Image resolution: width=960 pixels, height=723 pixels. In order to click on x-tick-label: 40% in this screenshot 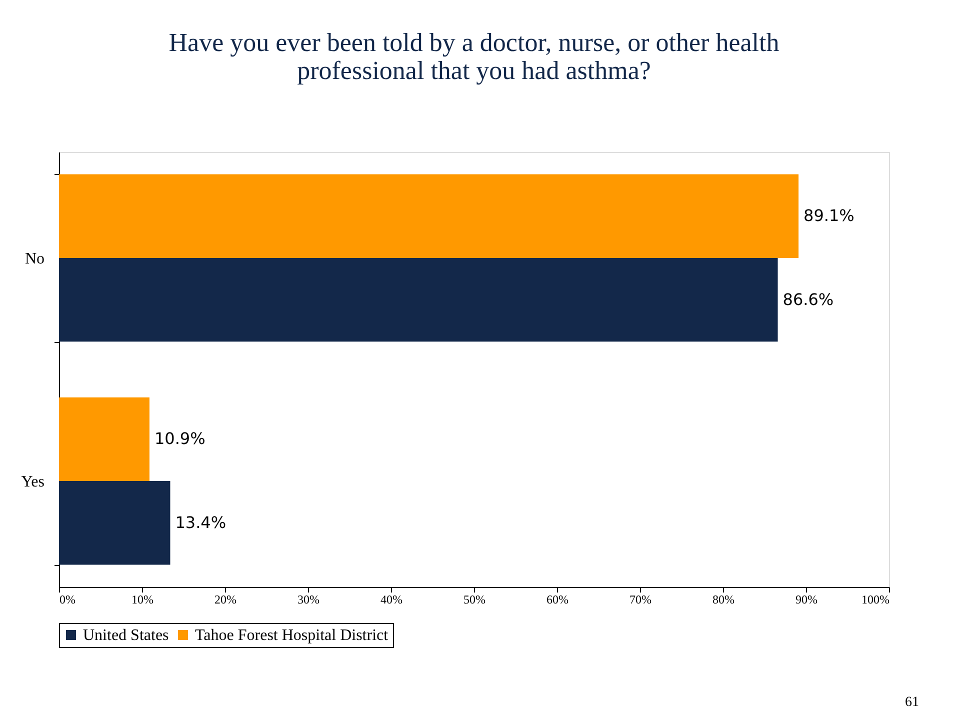, I will do `click(391, 599)`.